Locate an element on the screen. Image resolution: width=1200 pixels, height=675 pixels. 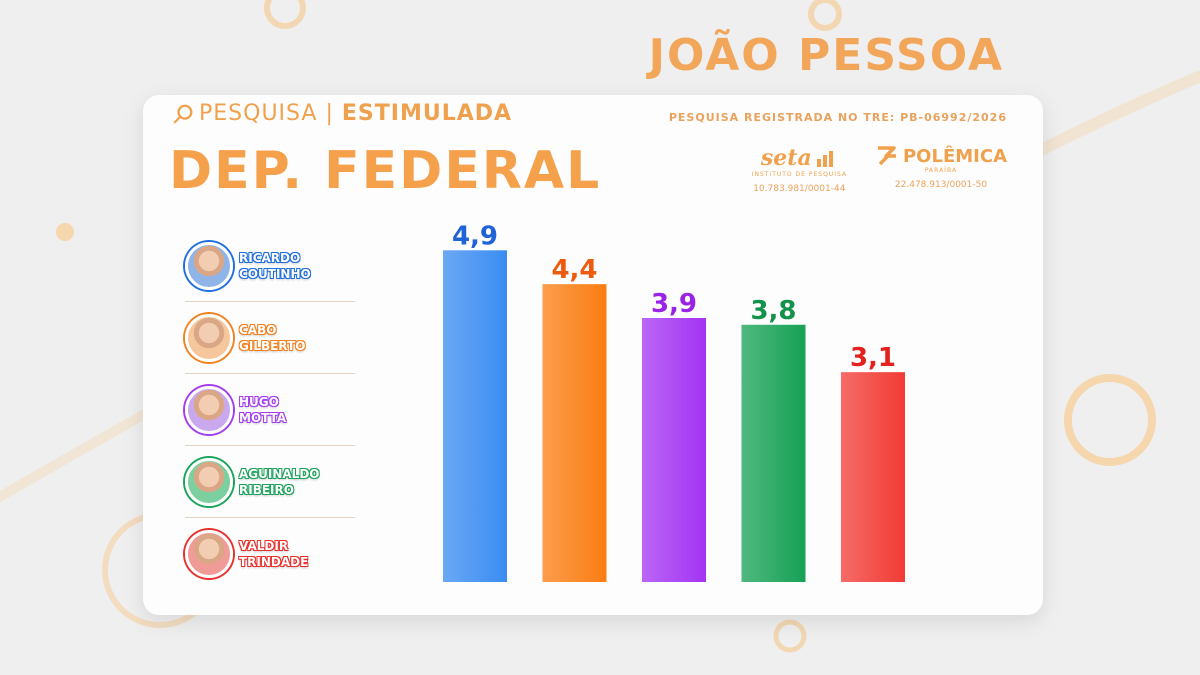
polemica-logo: POLÊMICA PARAÍBA 22.478.913/0001-50 is located at coordinates (941, 169).